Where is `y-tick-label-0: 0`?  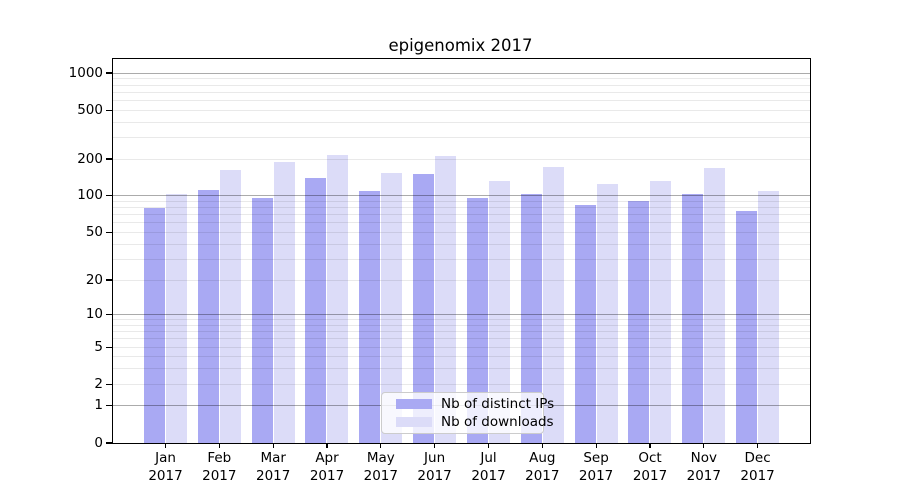
y-tick-label-0: 0 is located at coordinates (98, 442).